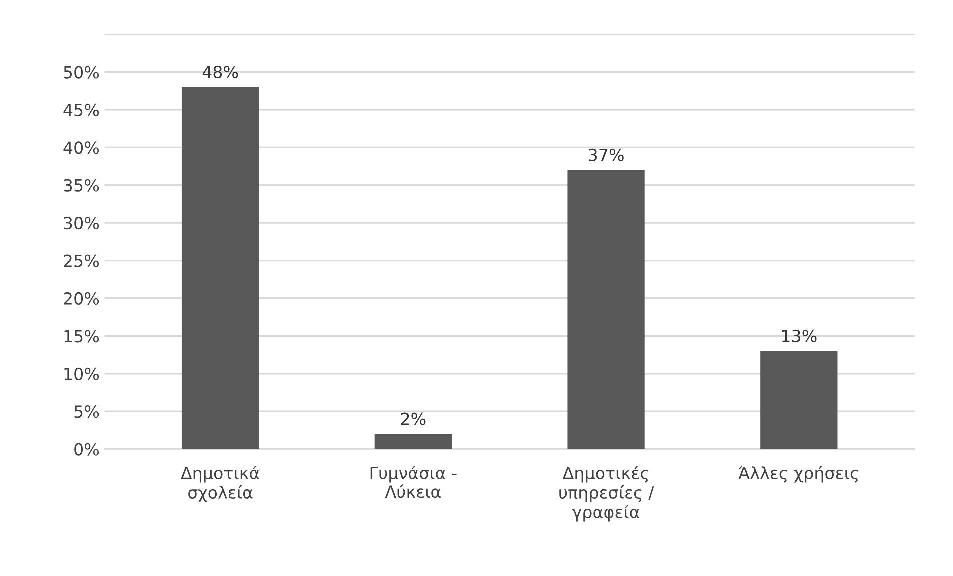  I want to click on y-tick-label: 0%, so click(87, 449).